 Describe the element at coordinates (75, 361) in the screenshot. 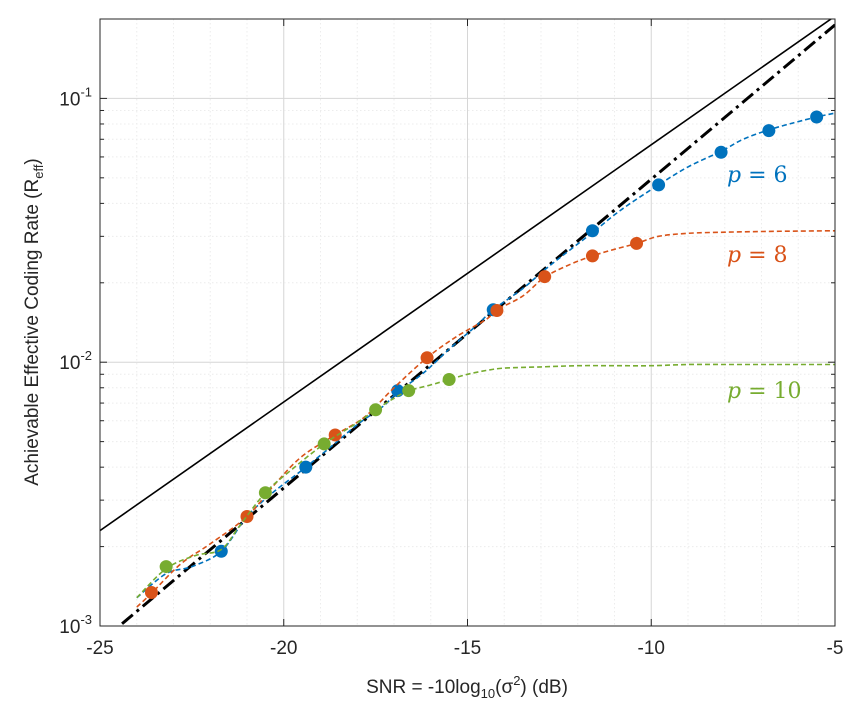

I see `y-tick-label: 10⁻²` at that location.